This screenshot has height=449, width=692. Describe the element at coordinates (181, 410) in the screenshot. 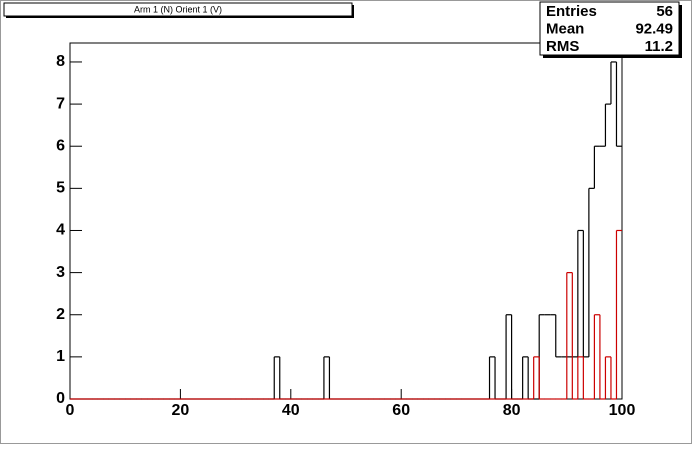

I see `x-tick-label: 20` at that location.